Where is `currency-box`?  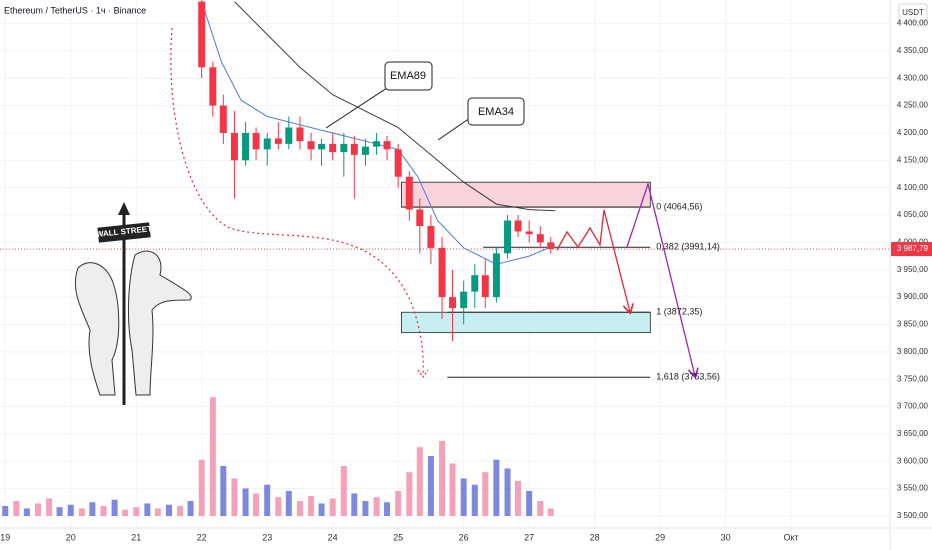 currency-box is located at coordinates (913, 13).